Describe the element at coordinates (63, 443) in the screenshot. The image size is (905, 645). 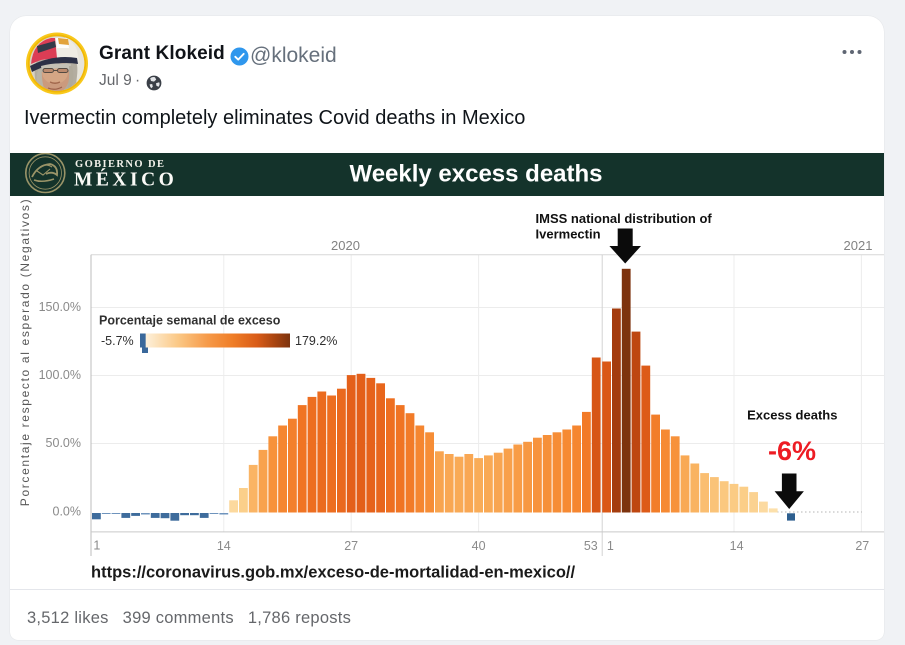
I see `svg-text: 50.0%` at that location.